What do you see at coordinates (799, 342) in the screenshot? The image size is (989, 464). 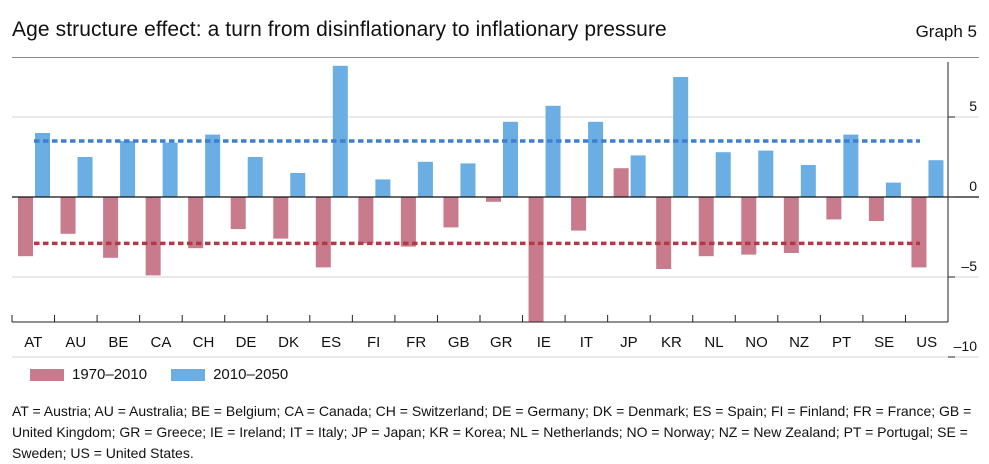 I see `x-tick-label: NZ` at bounding box center [799, 342].